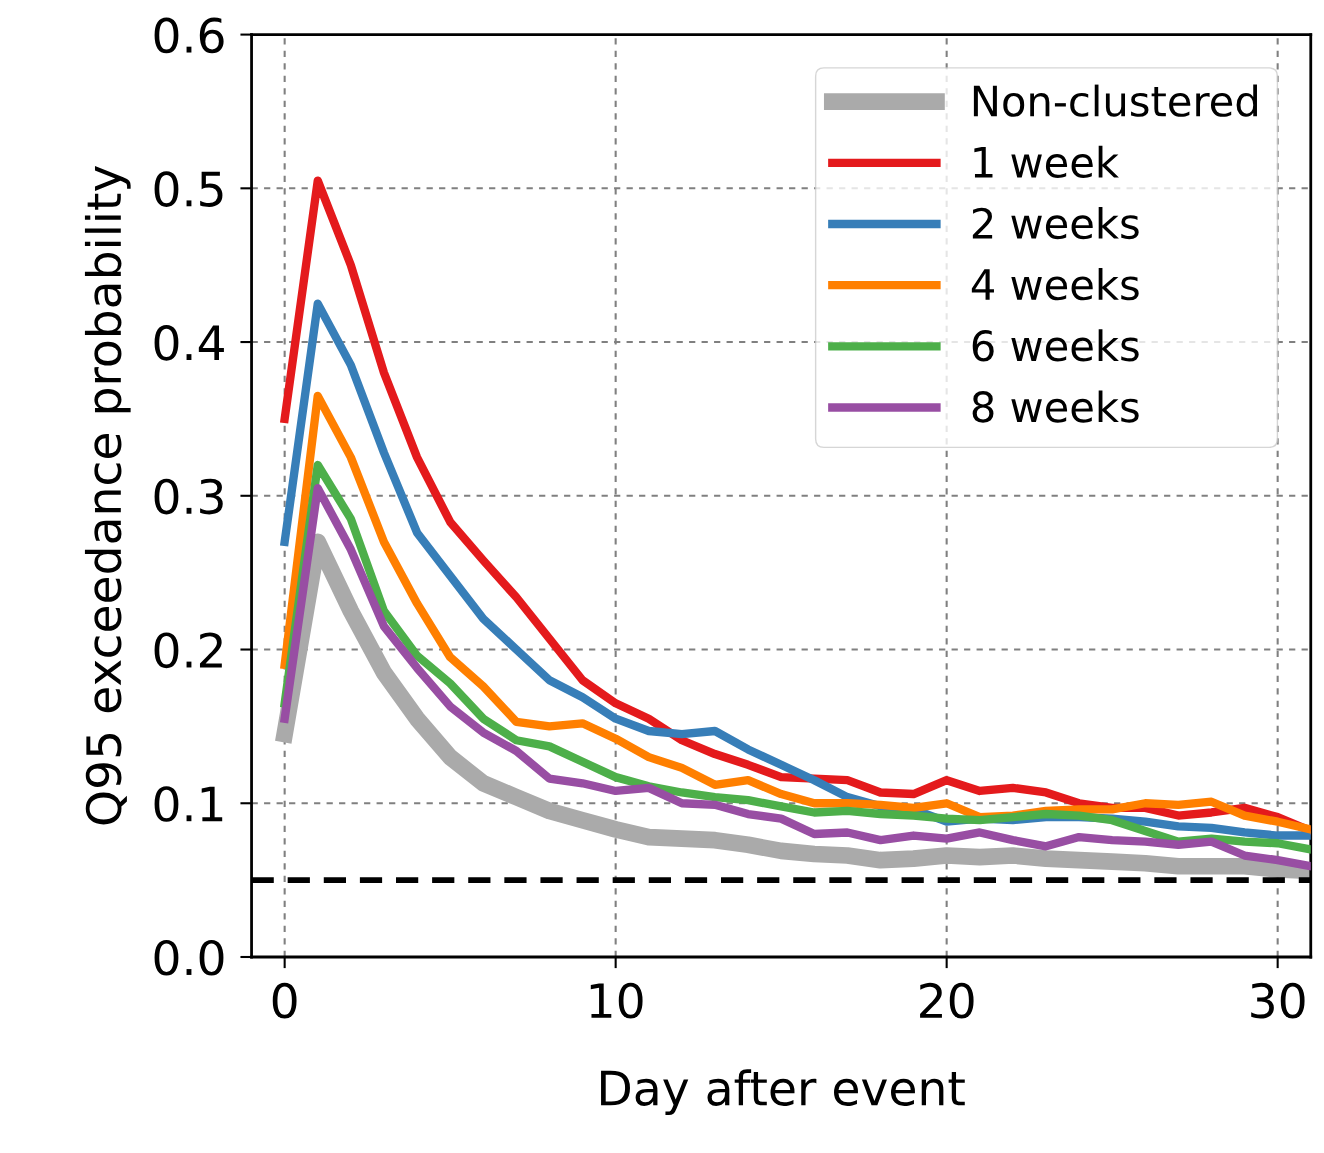 Image resolution: width=1324 pixels, height=1153 pixels. I want to click on legend-label: 4 weeks, so click(1055, 284).